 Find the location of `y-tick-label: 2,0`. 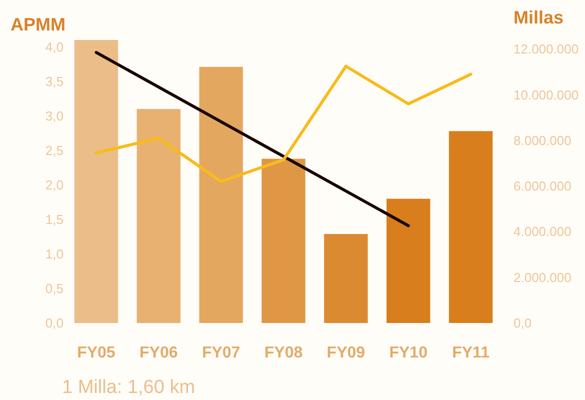

y-tick-label: 2,0 is located at coordinates (54, 184).